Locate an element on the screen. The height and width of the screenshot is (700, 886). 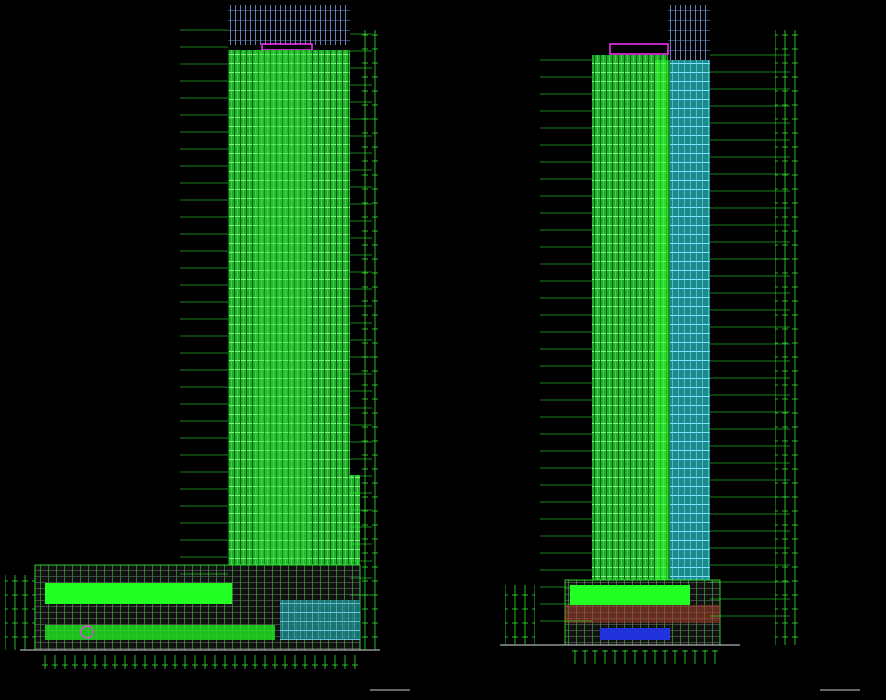
podium-roof is located at coordinates (642, 614).